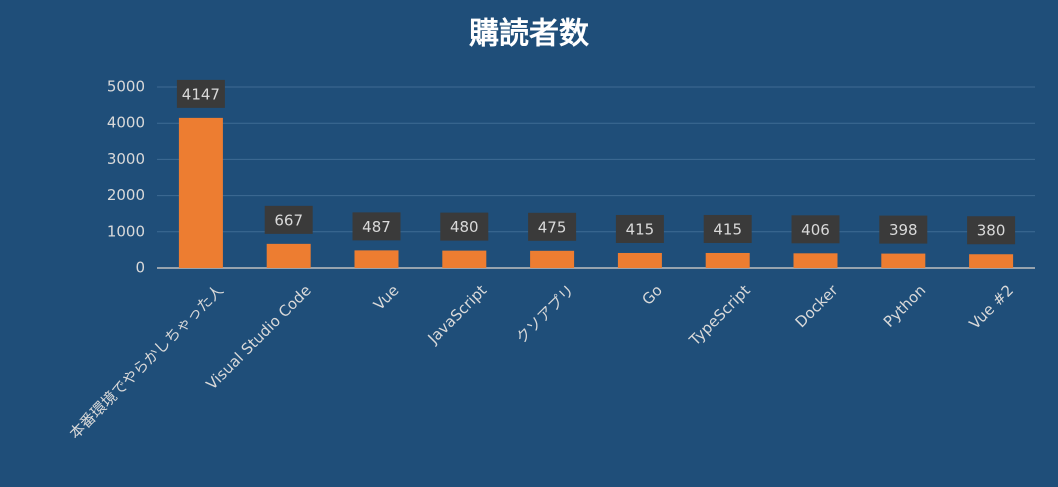 The image size is (1058, 487). I want to click on y-tick-label: 4000, so click(126, 123).